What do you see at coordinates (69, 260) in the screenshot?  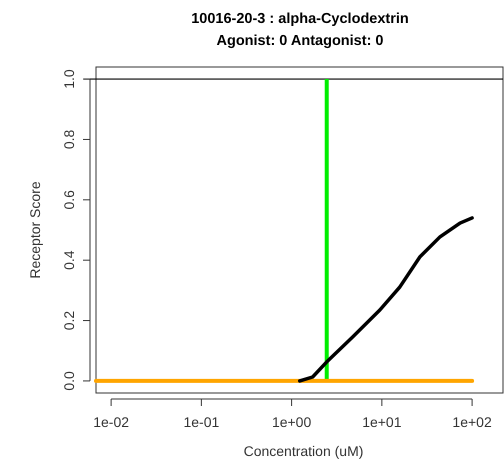 I see `y-tick-label: 0.4` at bounding box center [69, 260].